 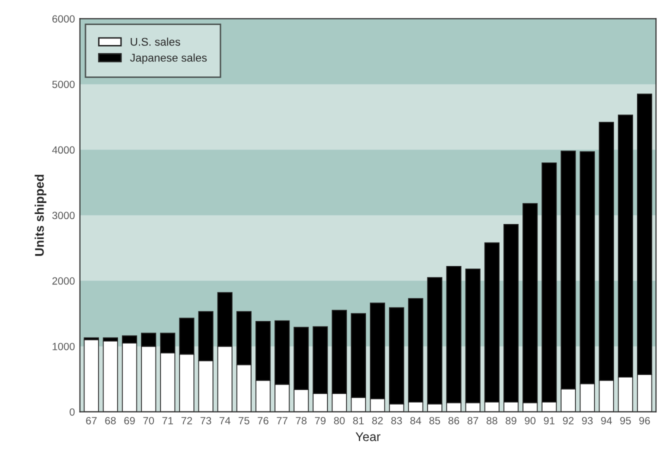 What do you see at coordinates (377, 420) in the screenshot?
I see `x-tick-label: 82` at bounding box center [377, 420].